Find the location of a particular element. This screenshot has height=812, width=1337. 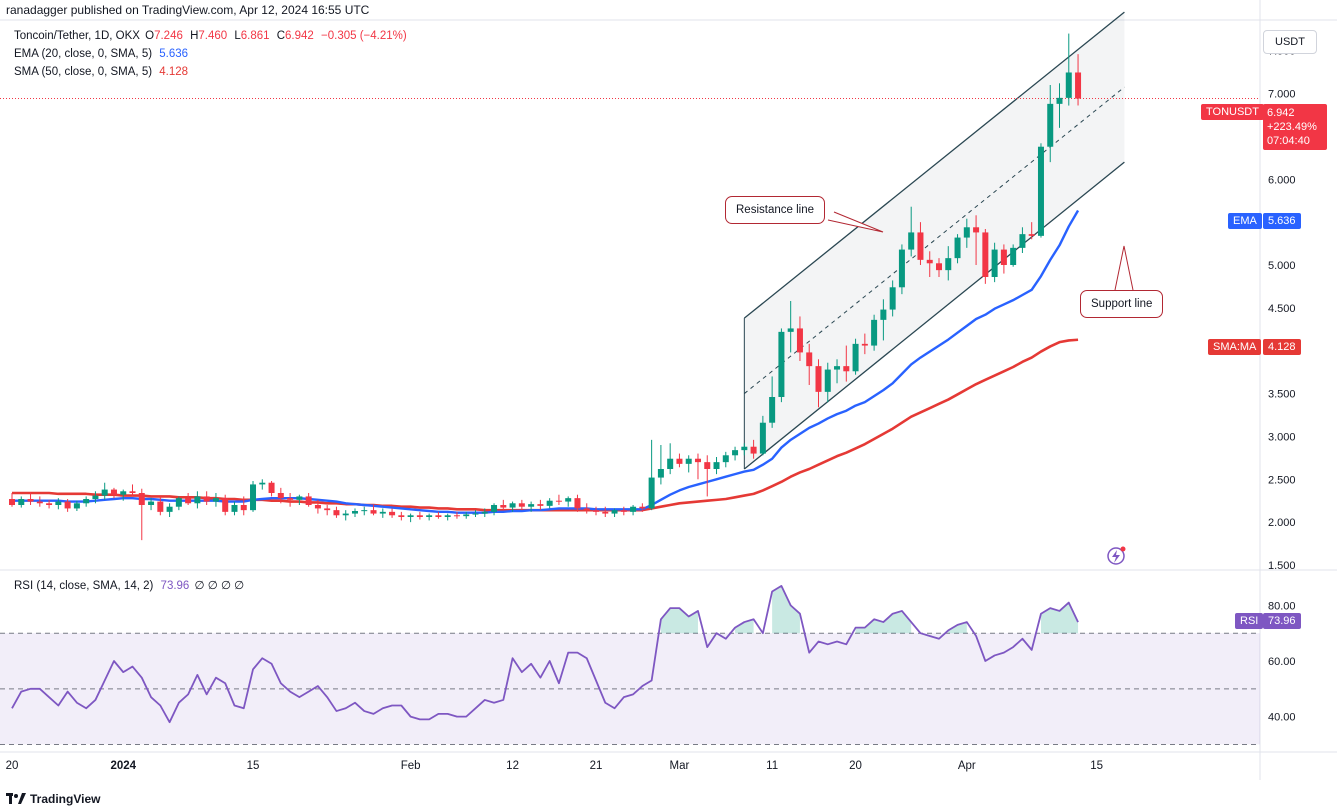

resistance-pointer is located at coordinates (855, 222).